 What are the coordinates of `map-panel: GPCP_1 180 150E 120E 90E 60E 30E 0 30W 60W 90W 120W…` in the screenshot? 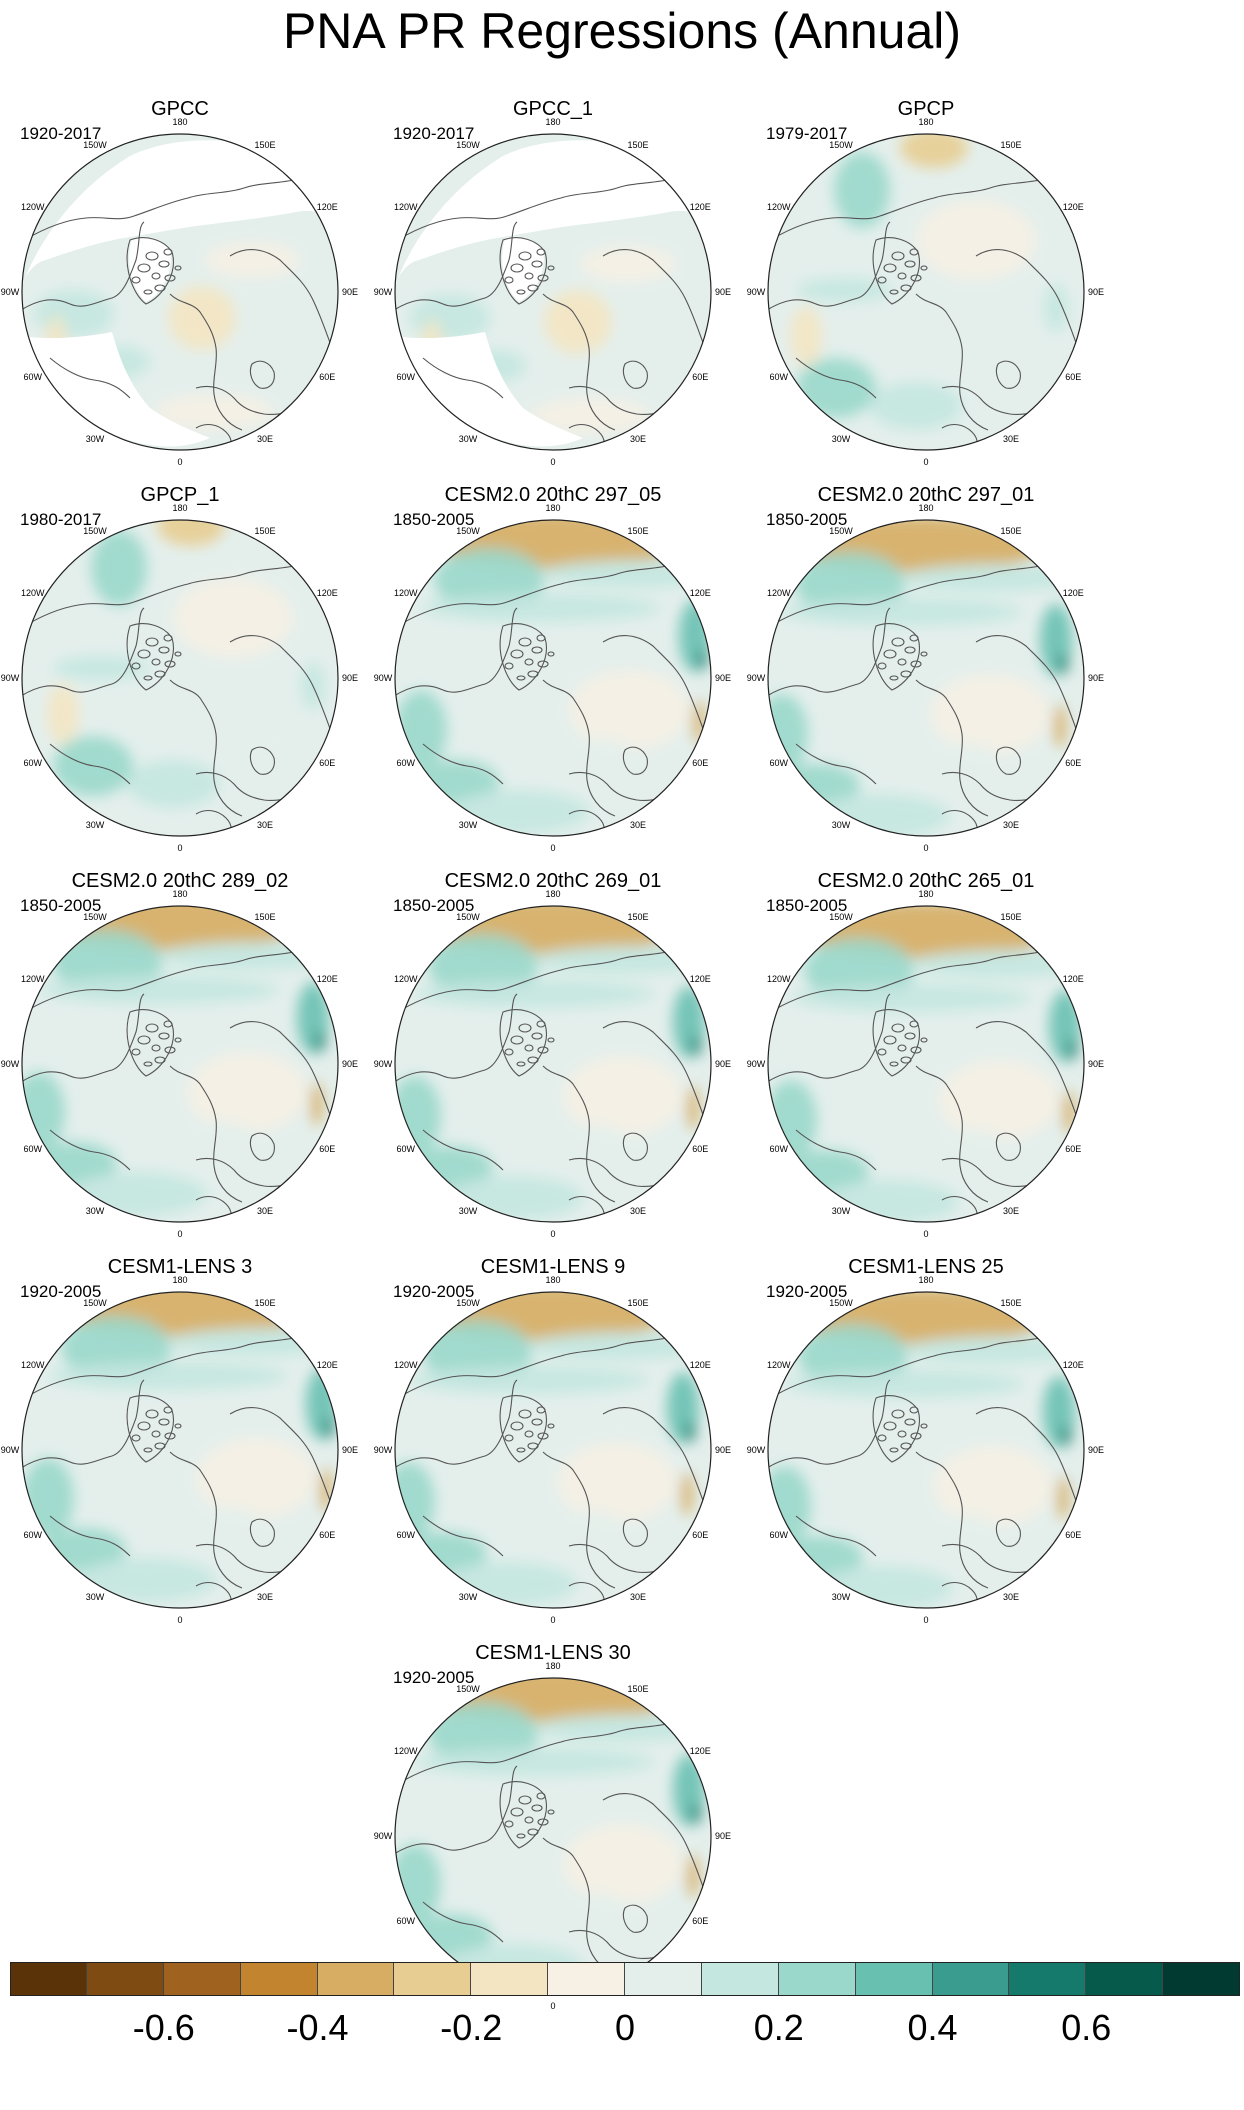 It's located at (180, 674).